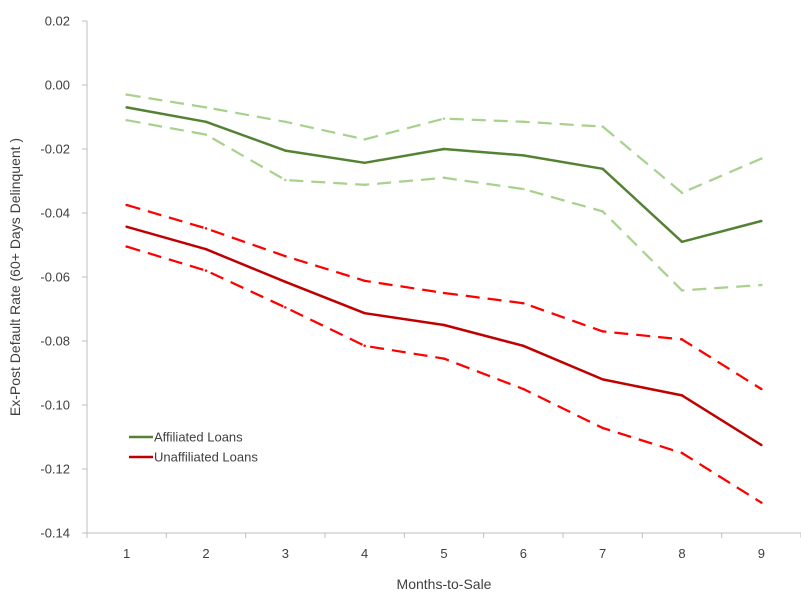  I want to click on y-tick-label: -0.08, so click(55, 341).